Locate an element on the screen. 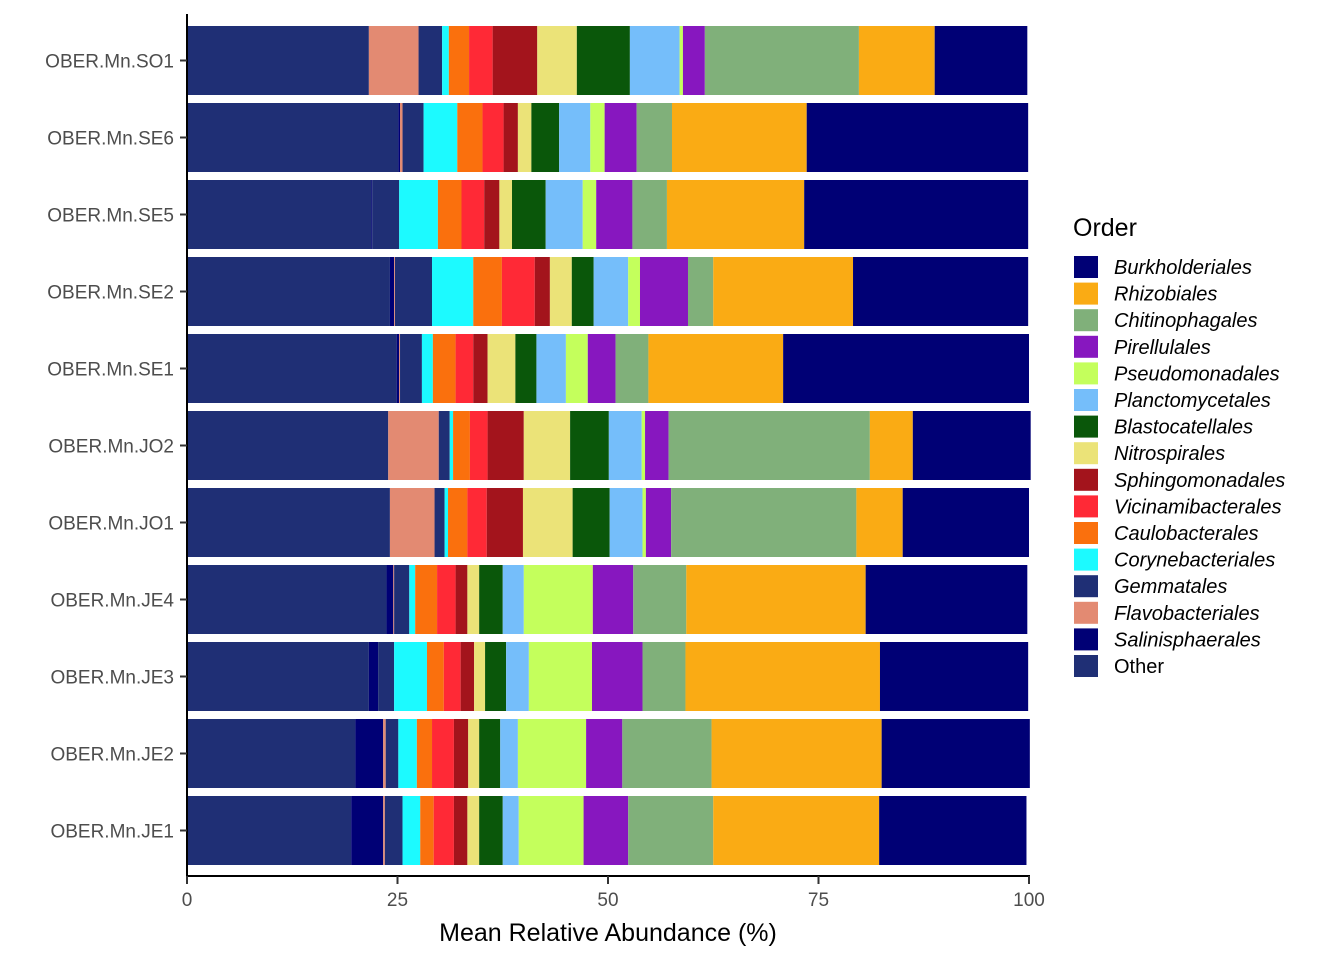 This screenshot has width=1344, height=960. bar-segment-ober-mn-je4-caulobacterales is located at coordinates (426, 599).